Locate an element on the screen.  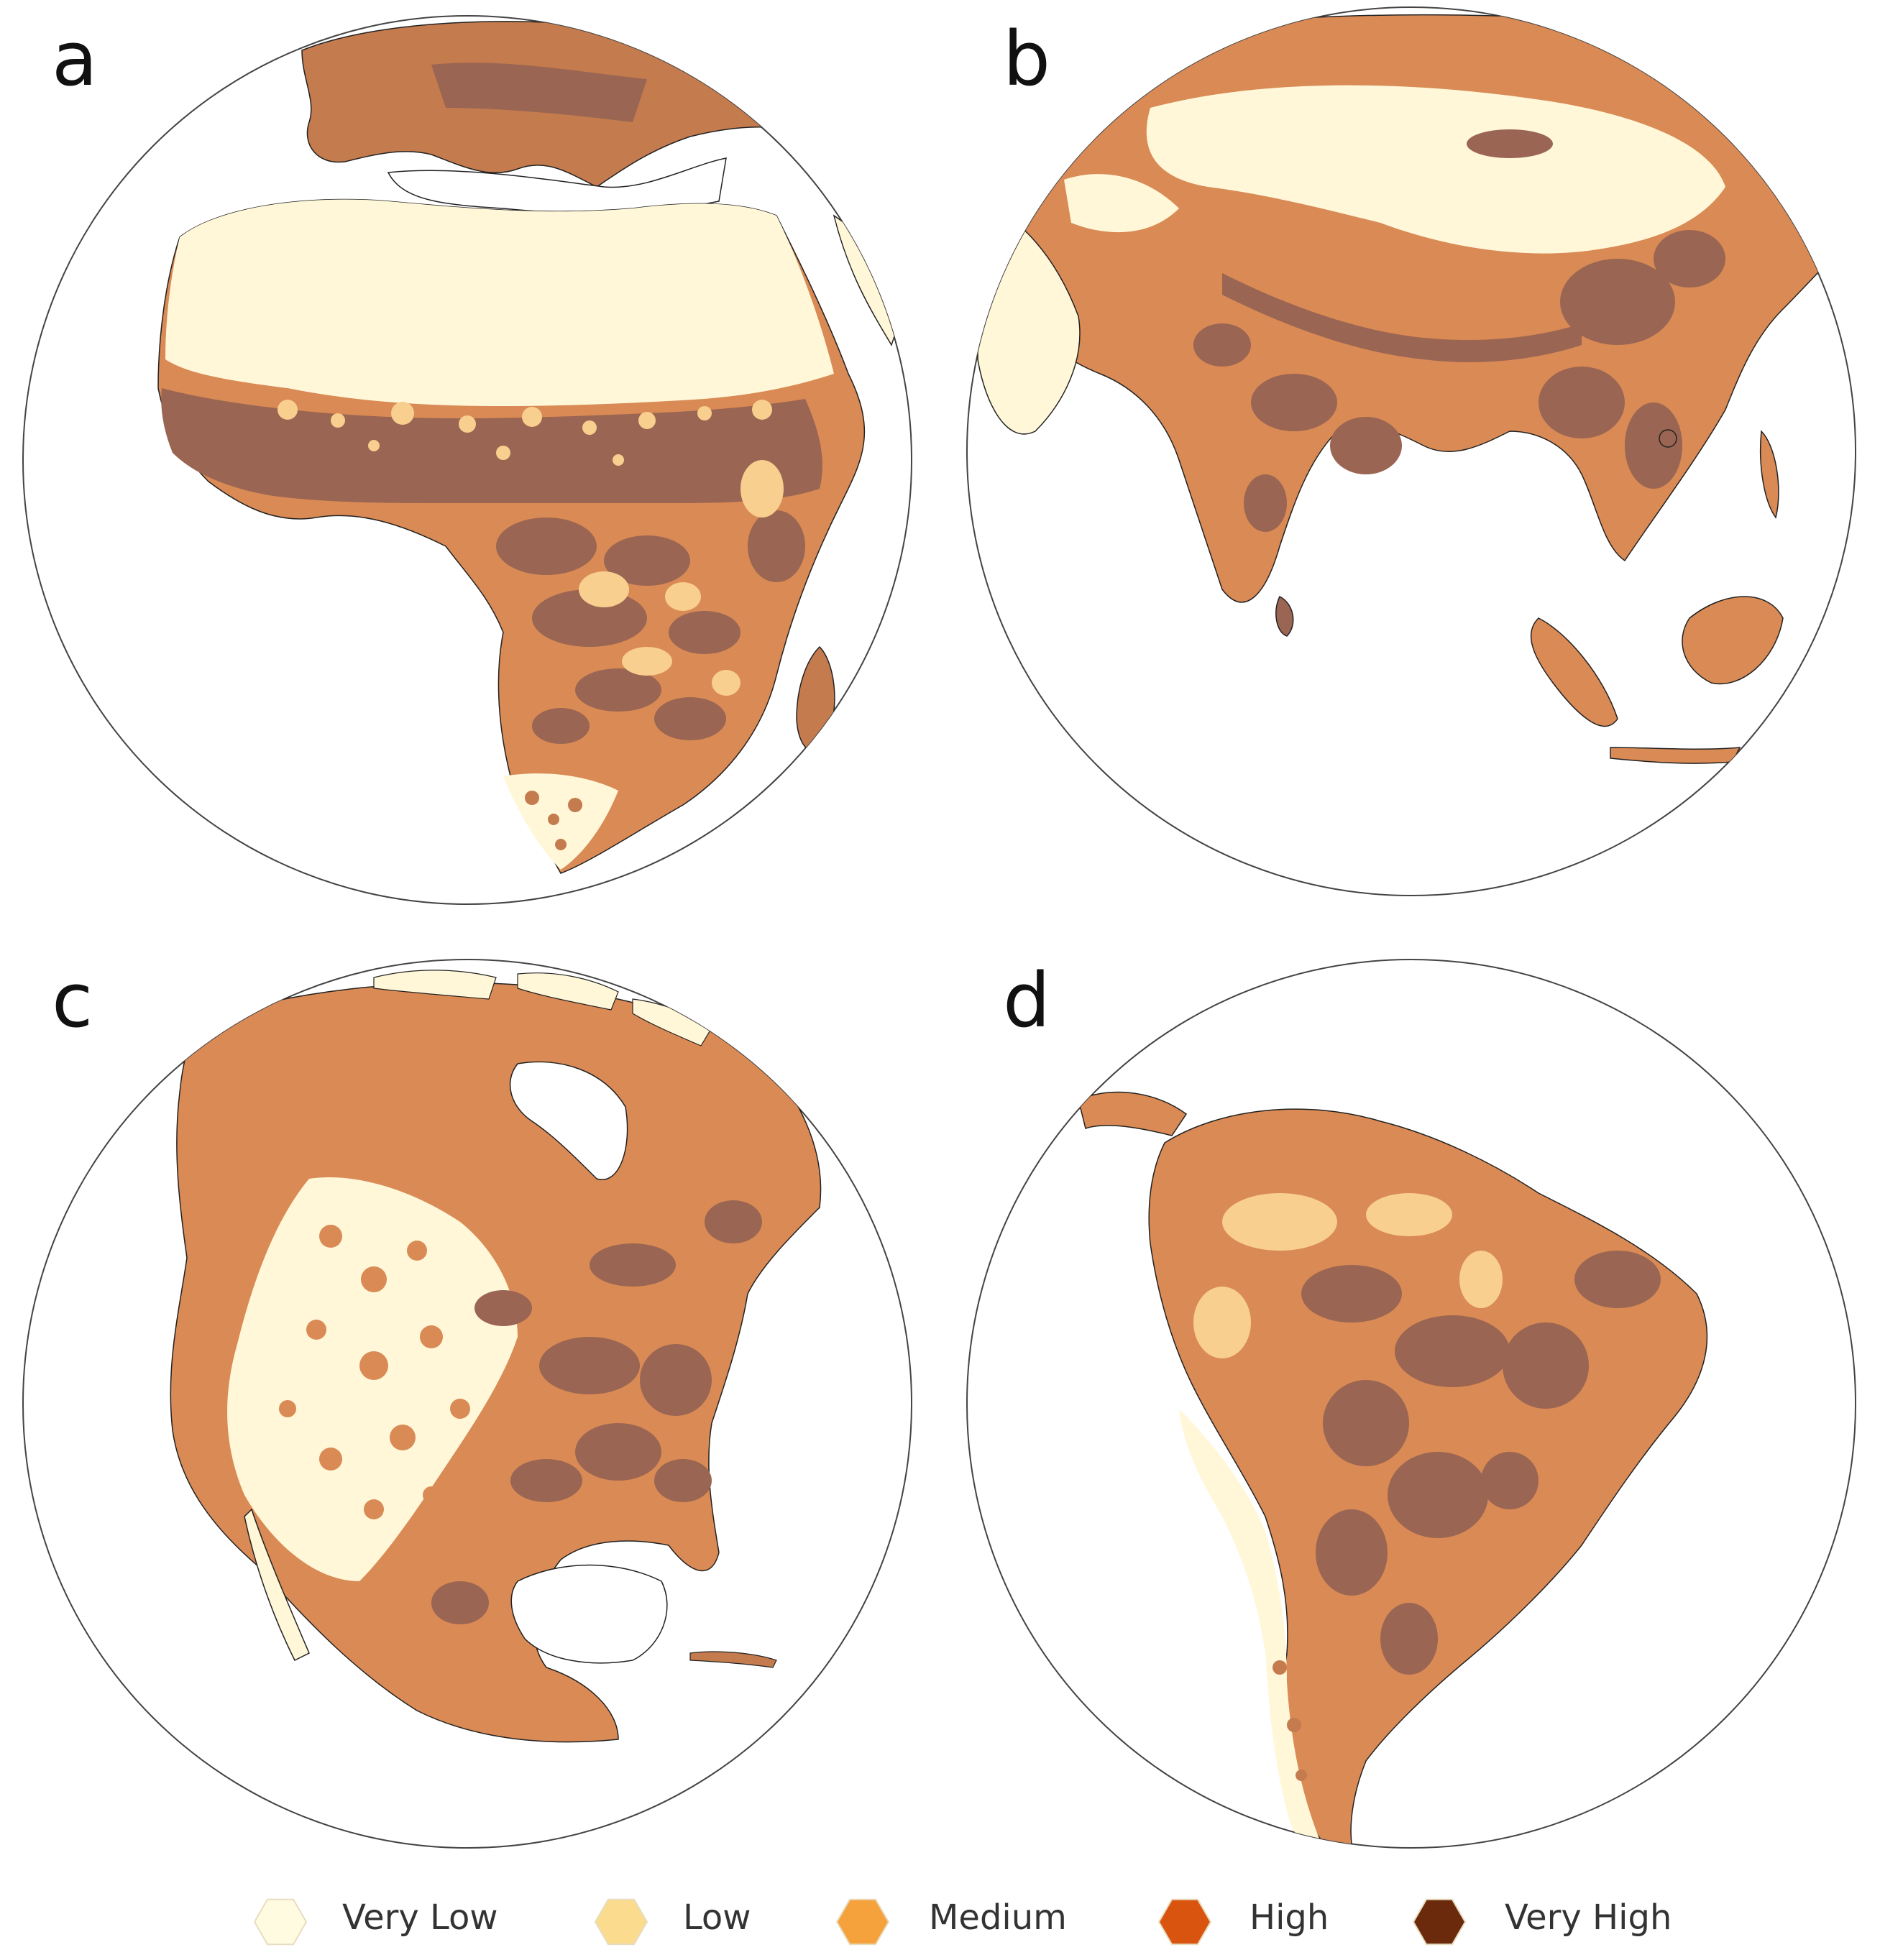
land-borneo is located at coordinates (1733, 640).